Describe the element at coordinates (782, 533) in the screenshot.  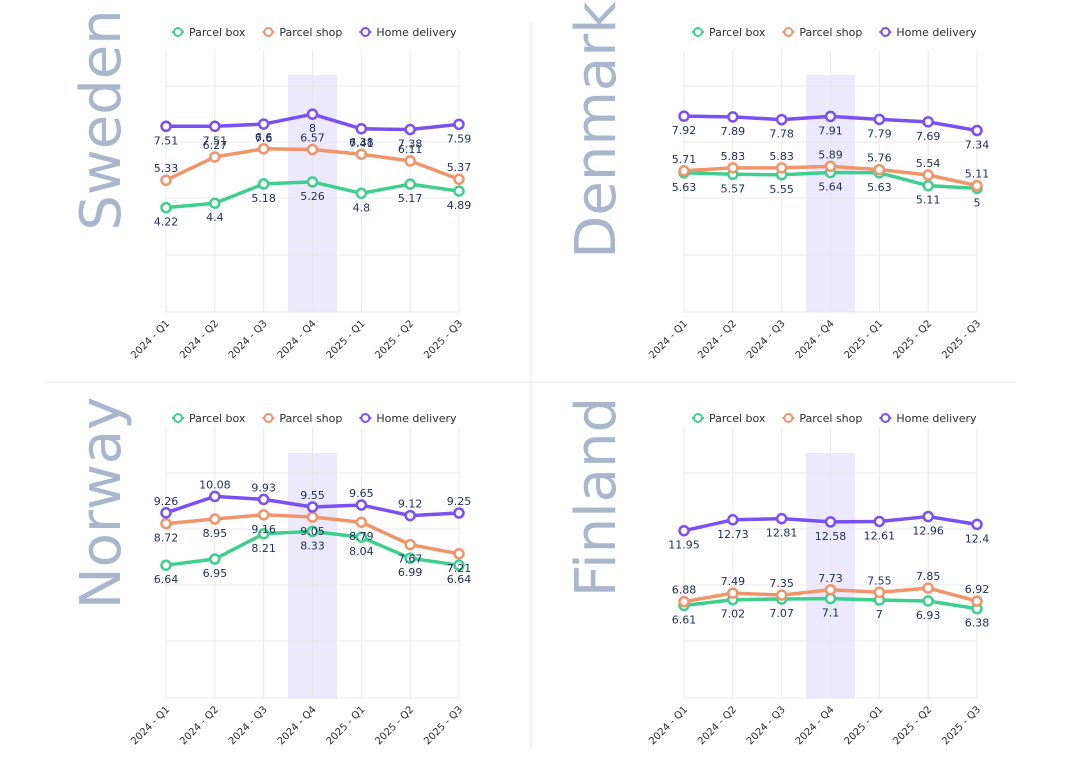
I see `data-label: 12.81` at that location.